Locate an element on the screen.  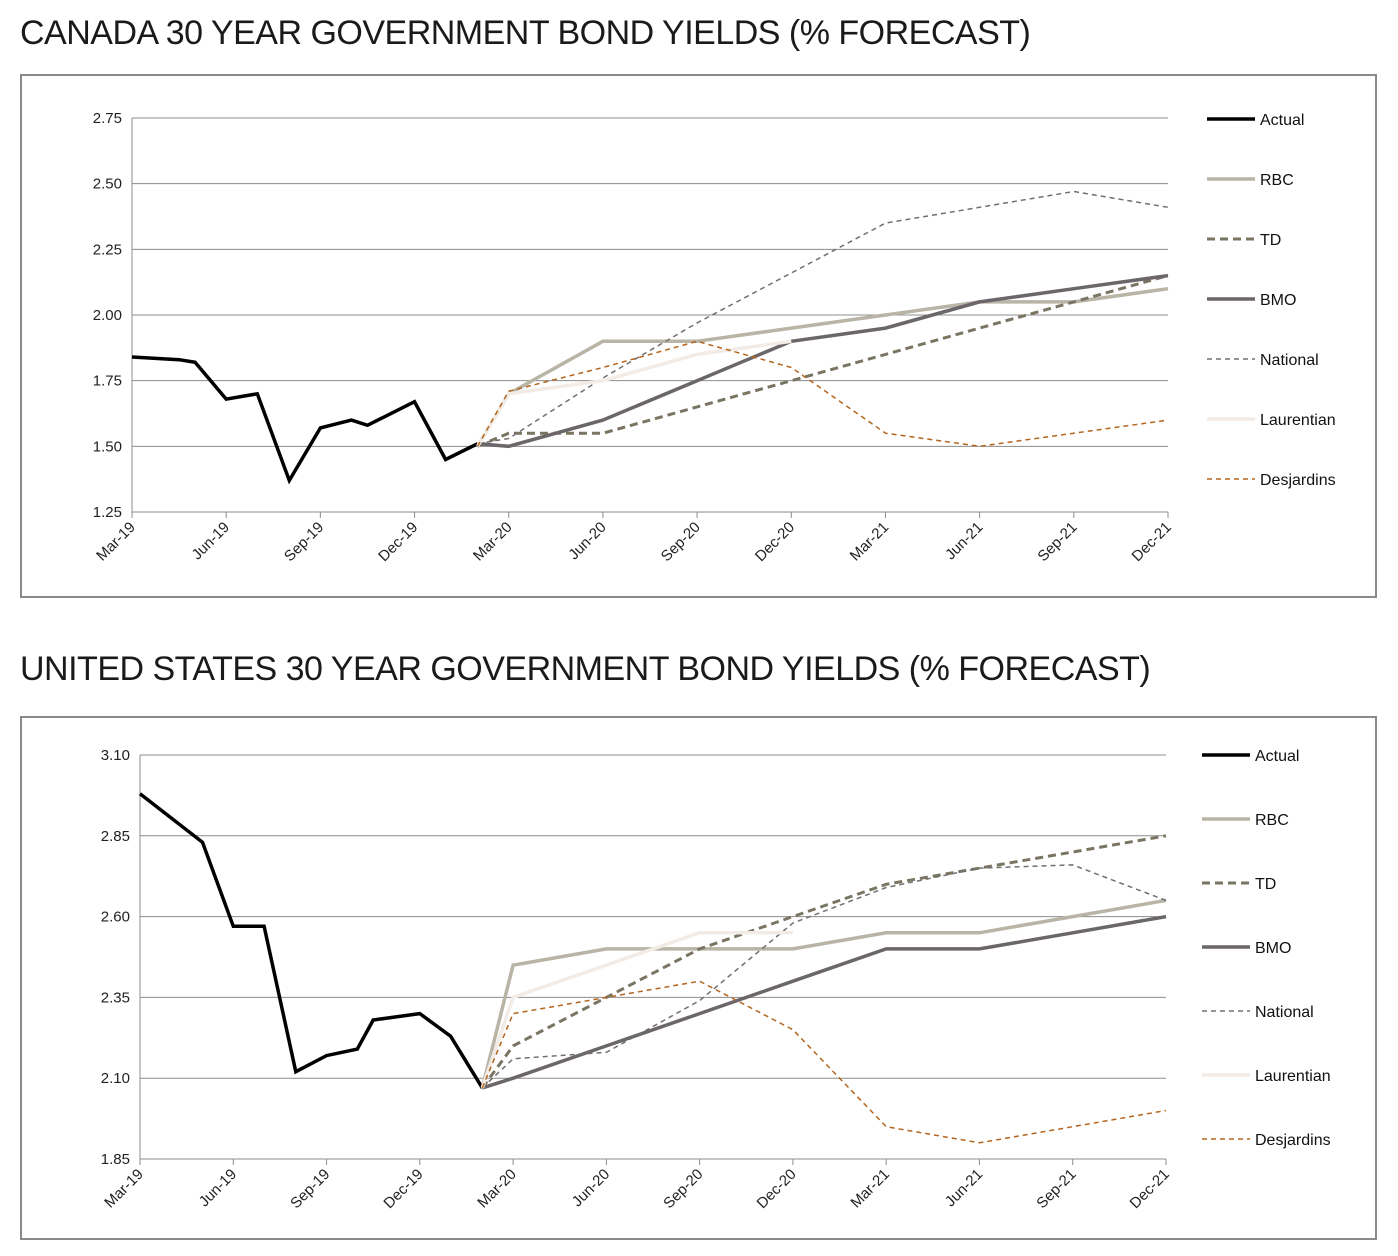
y-tick-label: 1.50 is located at coordinates (107, 446).